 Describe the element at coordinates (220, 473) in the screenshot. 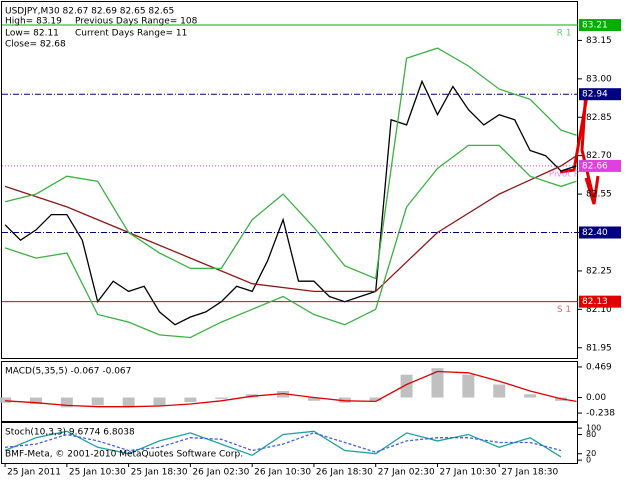

I see `x-tick-label: 26 Jan 02:30` at that location.